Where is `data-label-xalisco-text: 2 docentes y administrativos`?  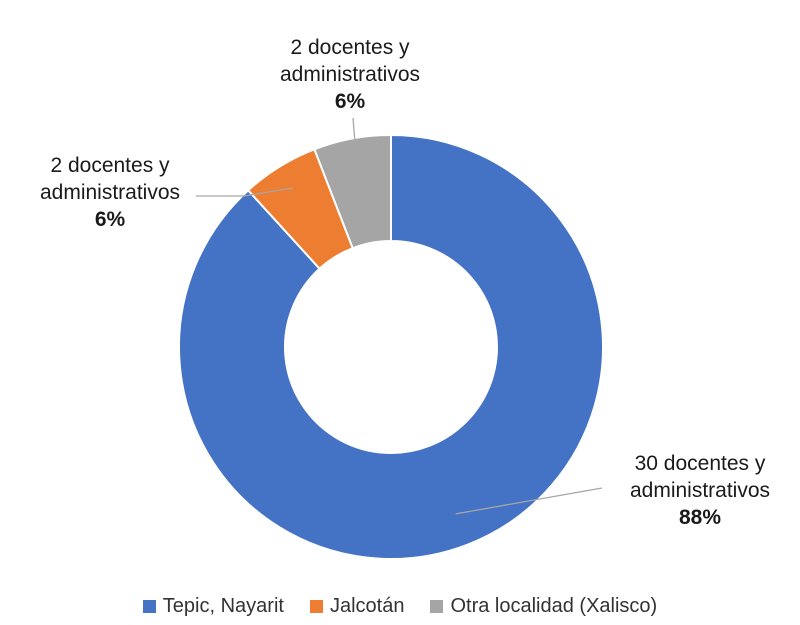 data-label-xalisco-text: 2 docentes y administrativos is located at coordinates (350, 61).